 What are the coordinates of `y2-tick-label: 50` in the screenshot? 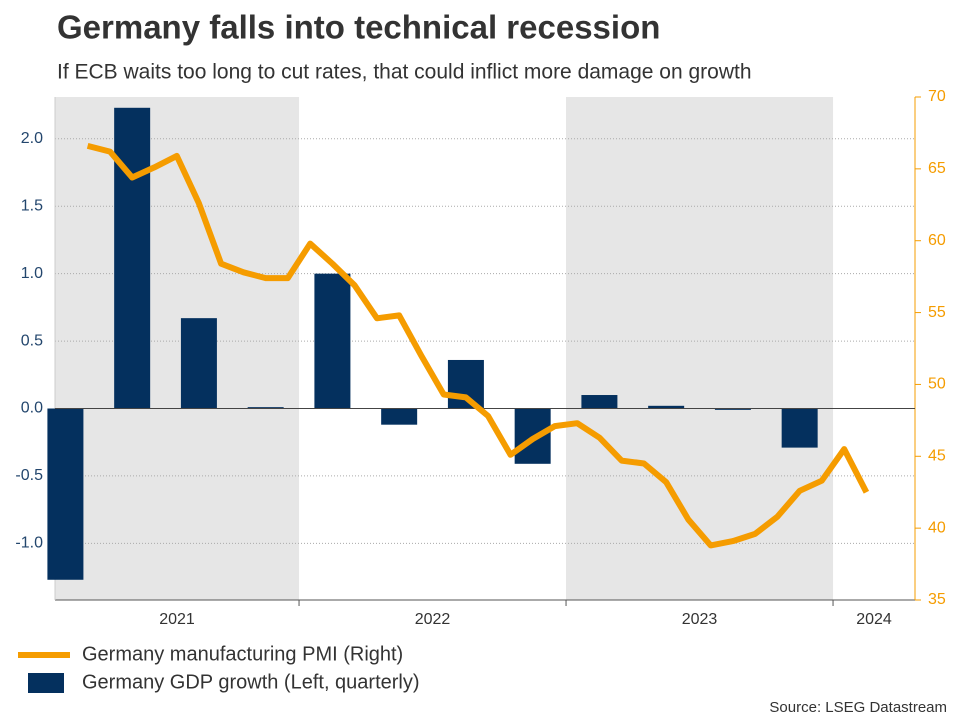 It's located at (937, 384).